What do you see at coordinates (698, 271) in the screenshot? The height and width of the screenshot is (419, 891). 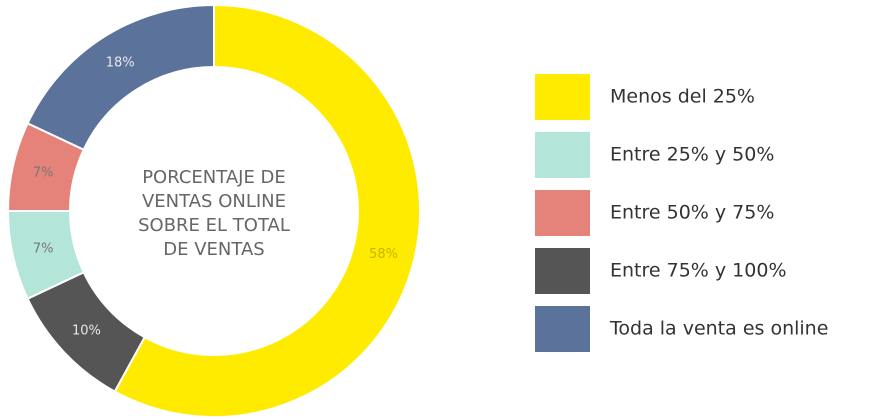 I see `legend-label: Entre 75% y 100%` at bounding box center [698, 271].